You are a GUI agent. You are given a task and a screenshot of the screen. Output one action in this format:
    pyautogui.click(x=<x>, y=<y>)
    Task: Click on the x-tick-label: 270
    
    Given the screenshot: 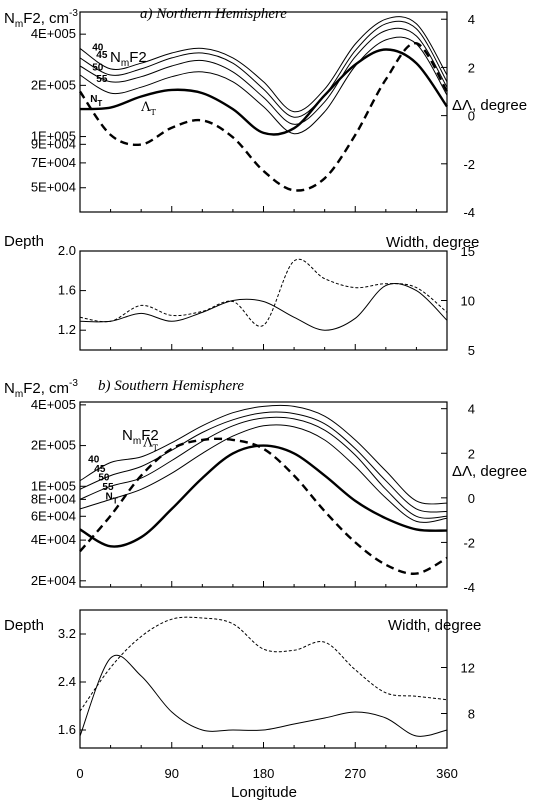 What is the action you would take?
    pyautogui.click(x=355, y=773)
    